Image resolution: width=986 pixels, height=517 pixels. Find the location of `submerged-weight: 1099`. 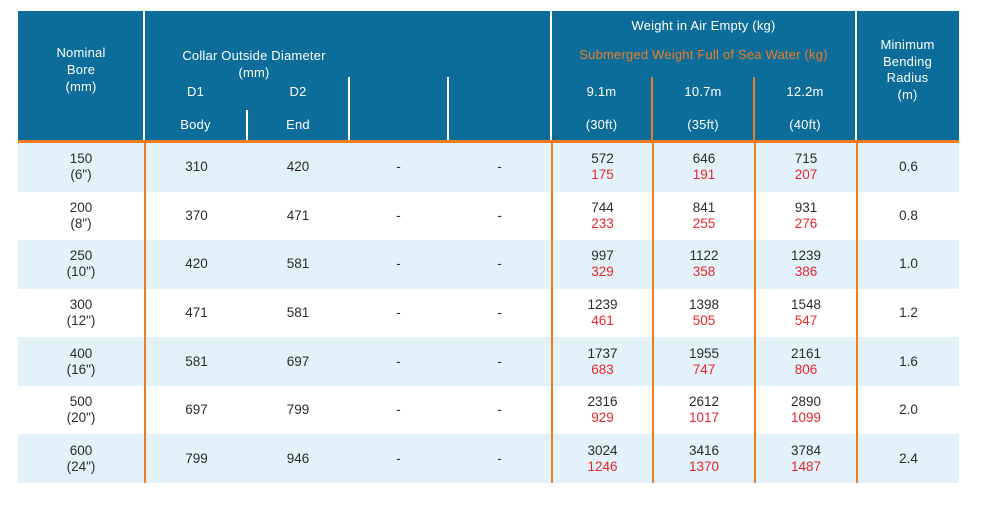

submerged-weight: 1099 is located at coordinates (806, 418).